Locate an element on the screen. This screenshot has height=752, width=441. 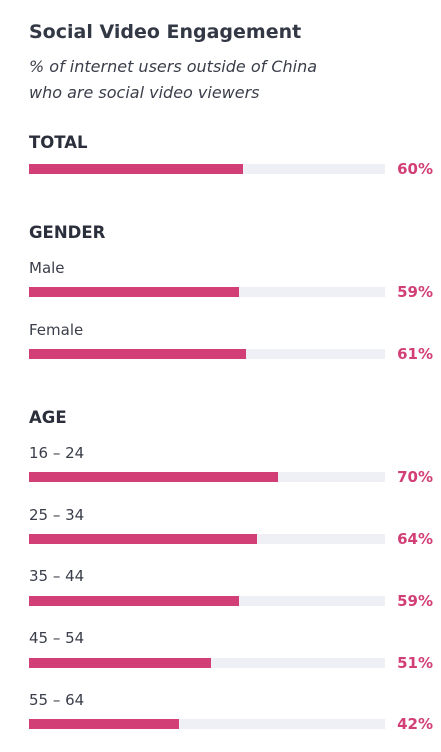
row-label-age-55-64: 55 – 64 is located at coordinates (57, 700).